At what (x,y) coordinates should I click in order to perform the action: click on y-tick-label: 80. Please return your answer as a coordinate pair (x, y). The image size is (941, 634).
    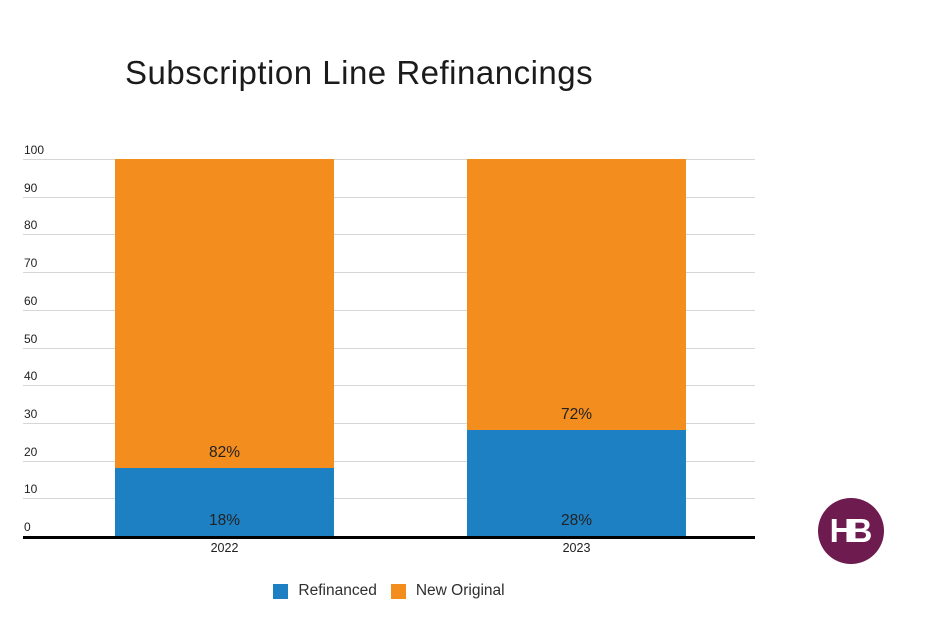
    Looking at the image, I should click on (31, 225).